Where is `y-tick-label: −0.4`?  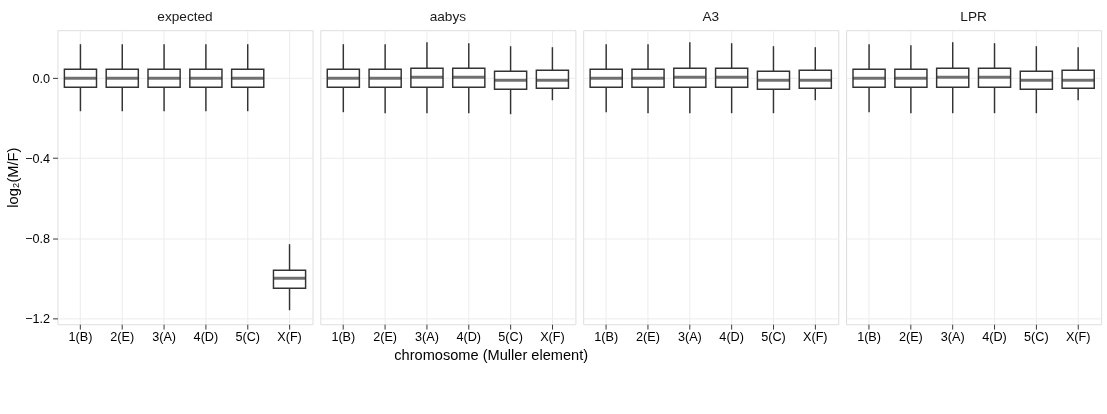 y-tick-label: −0.4 is located at coordinates (38, 158).